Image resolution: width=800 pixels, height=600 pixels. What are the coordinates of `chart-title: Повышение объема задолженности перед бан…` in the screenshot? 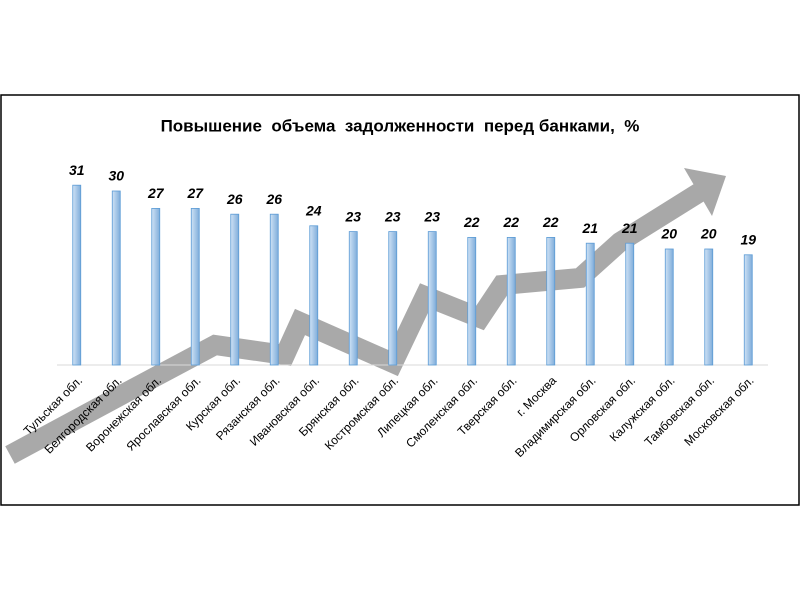 It's located at (400, 125).